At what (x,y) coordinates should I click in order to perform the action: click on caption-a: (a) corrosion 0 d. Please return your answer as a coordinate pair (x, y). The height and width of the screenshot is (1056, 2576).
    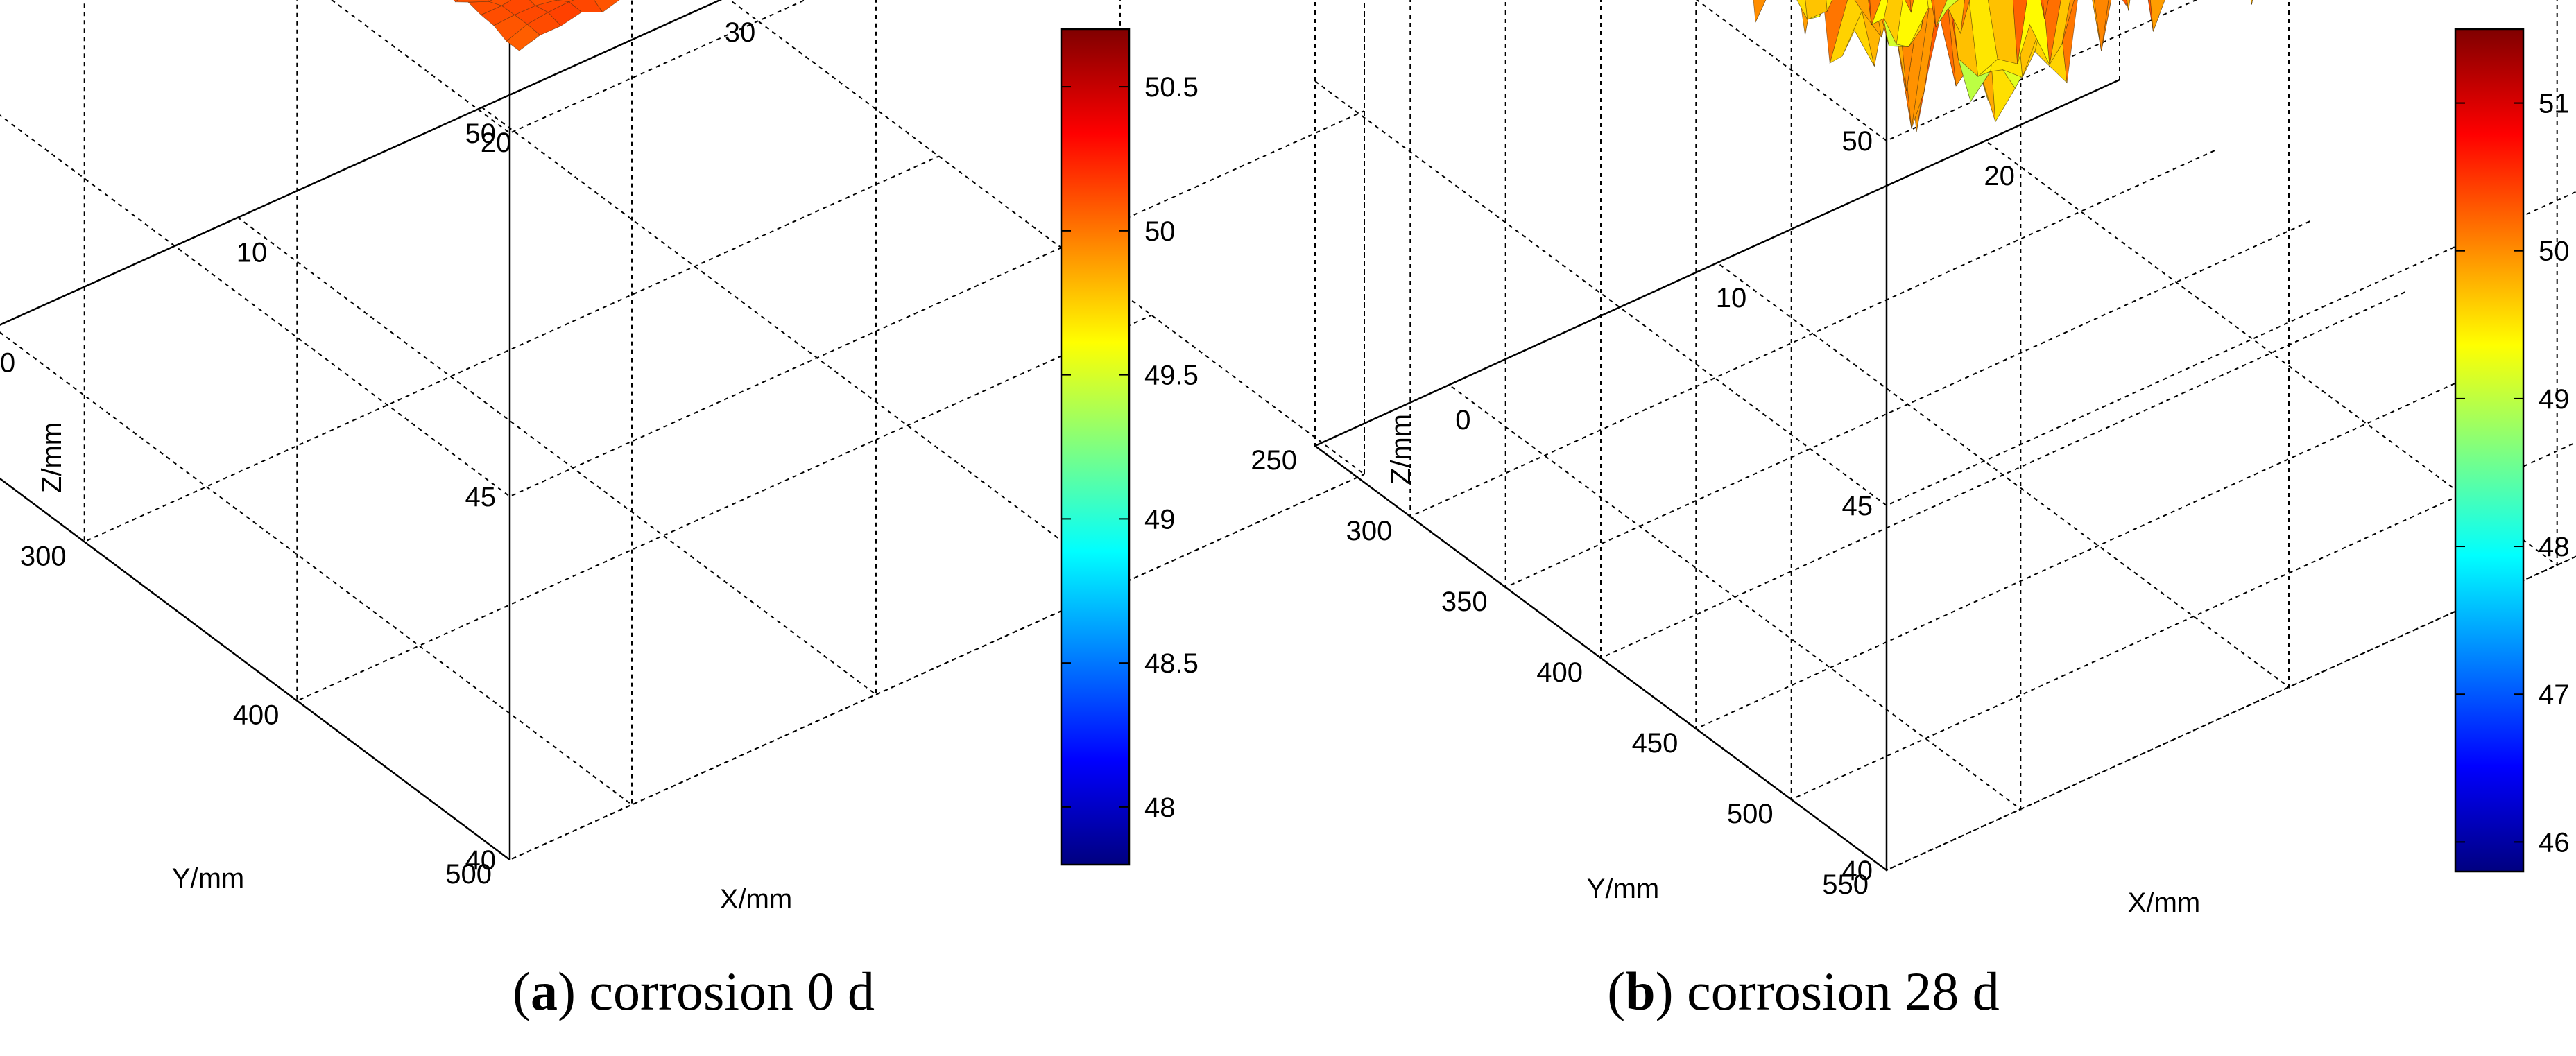
    Looking at the image, I should click on (693, 991).